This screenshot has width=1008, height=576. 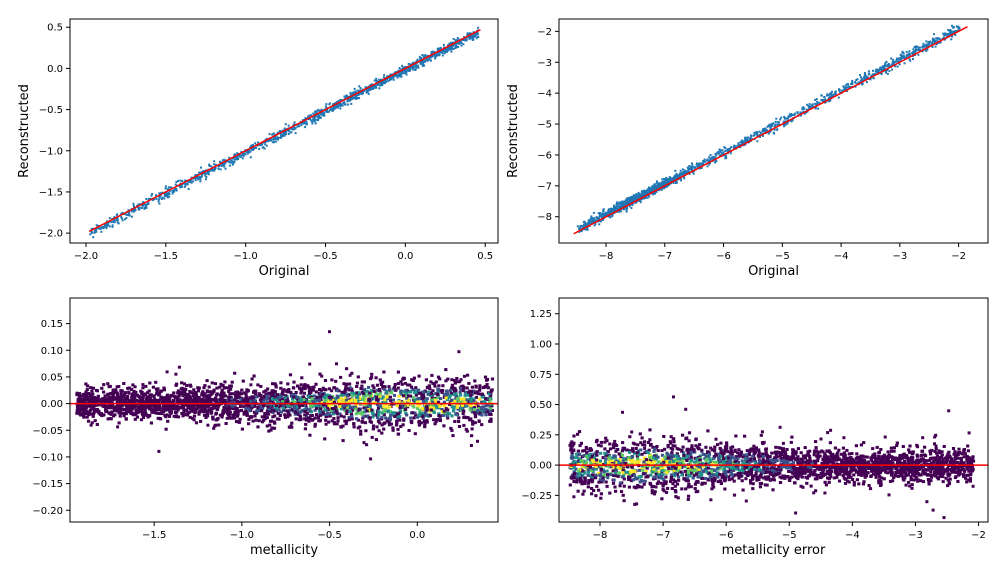 I want to click on x-tick-label: −1.0, so click(x=246, y=256).